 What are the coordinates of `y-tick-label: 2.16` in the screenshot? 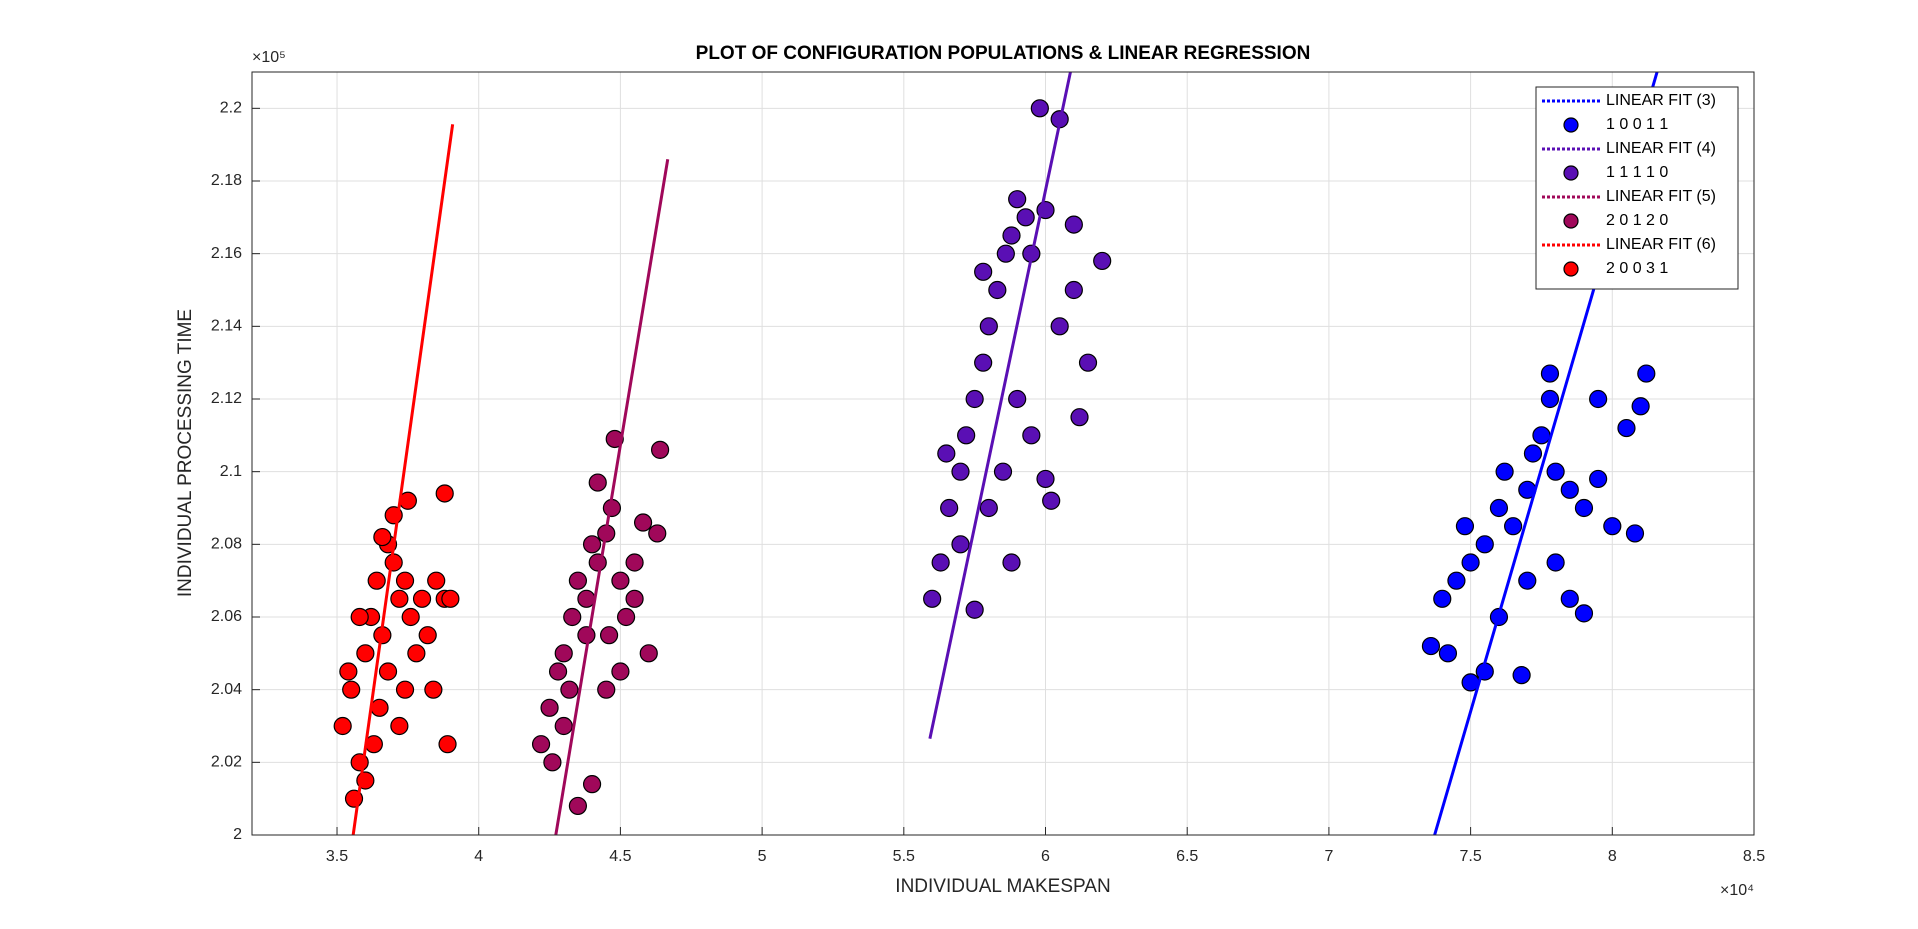 It's located at (226, 253).